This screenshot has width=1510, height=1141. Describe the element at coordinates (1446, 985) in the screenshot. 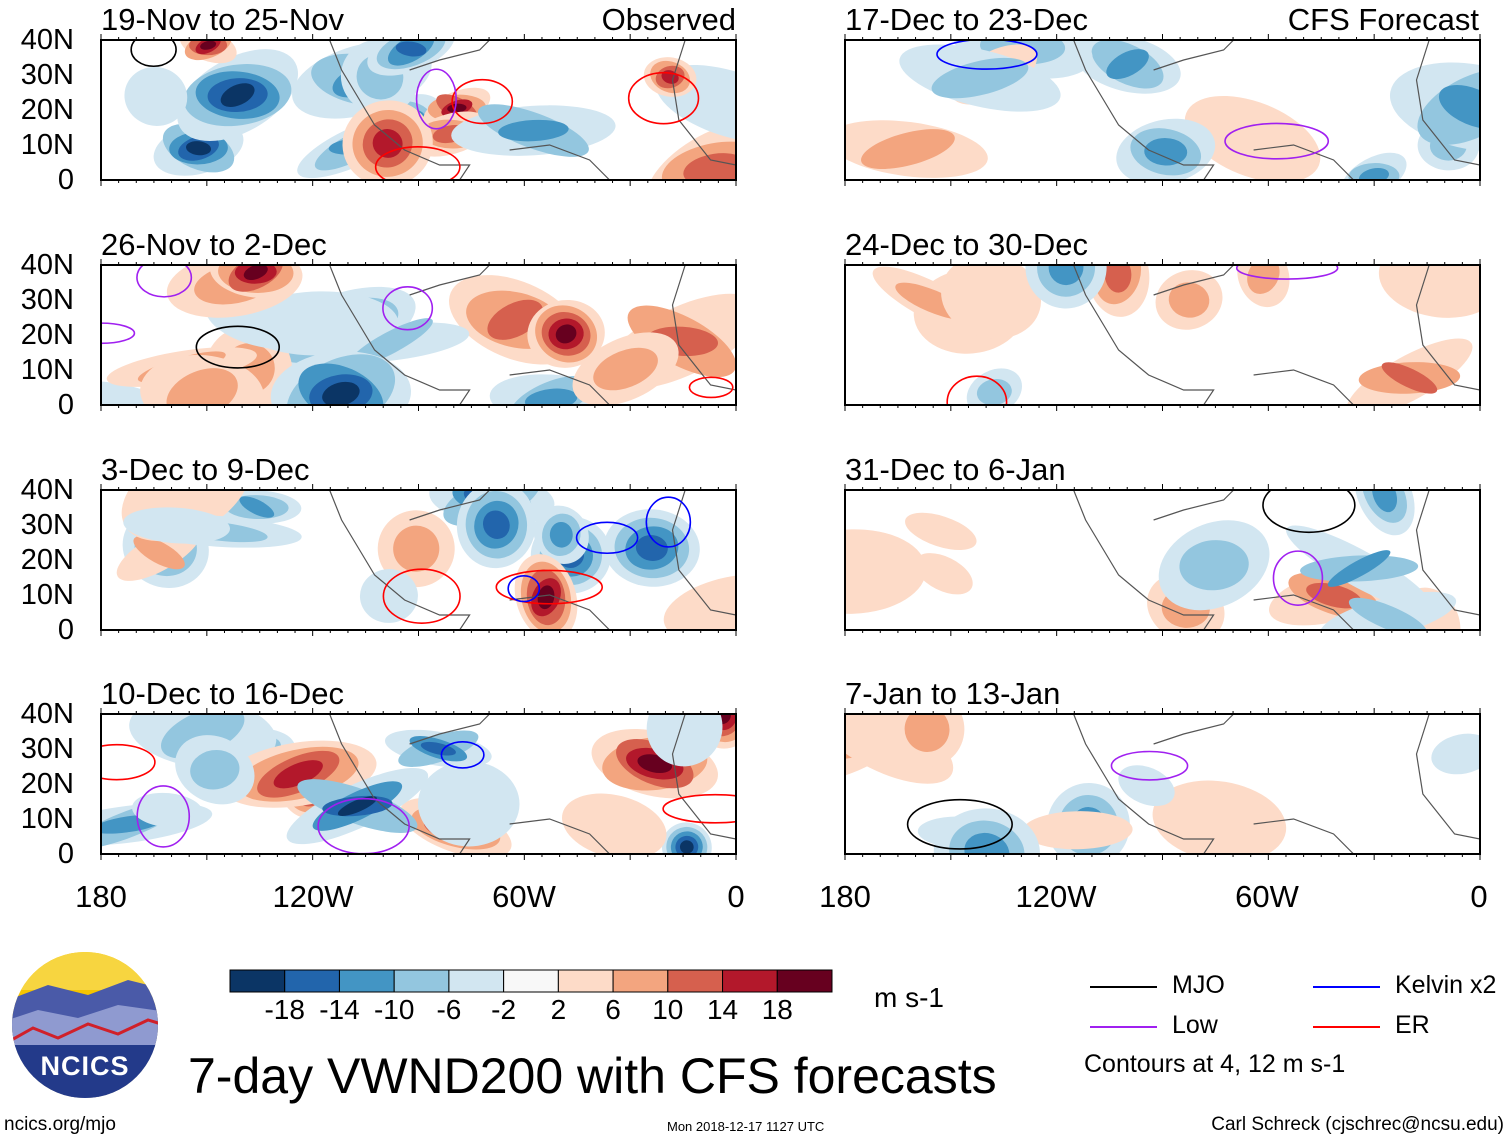

I see `legend-label: Kelvin x2` at that location.